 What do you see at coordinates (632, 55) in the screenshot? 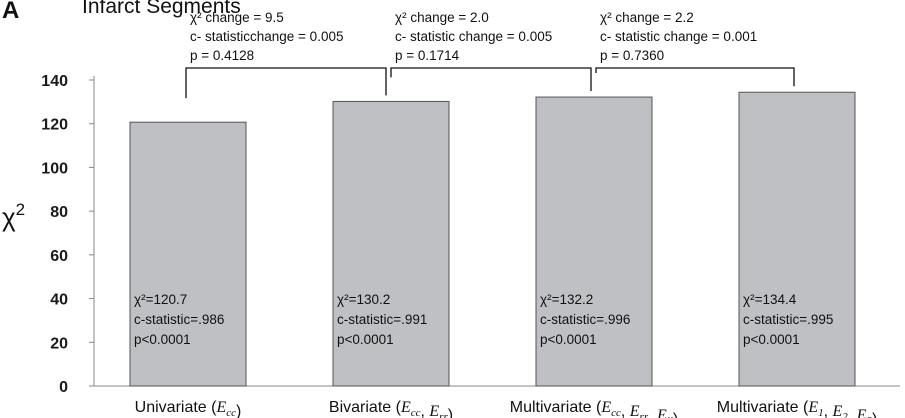
I see `comparison-label-line: p = 0.7360` at bounding box center [632, 55].